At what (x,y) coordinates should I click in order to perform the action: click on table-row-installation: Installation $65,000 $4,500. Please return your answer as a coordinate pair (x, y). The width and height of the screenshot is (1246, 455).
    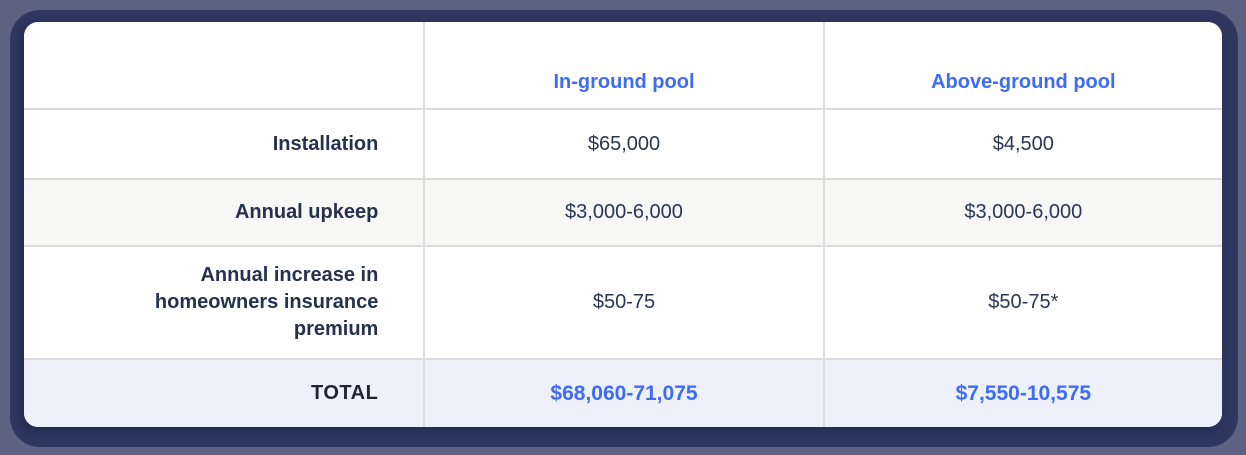
    Looking at the image, I should click on (623, 143).